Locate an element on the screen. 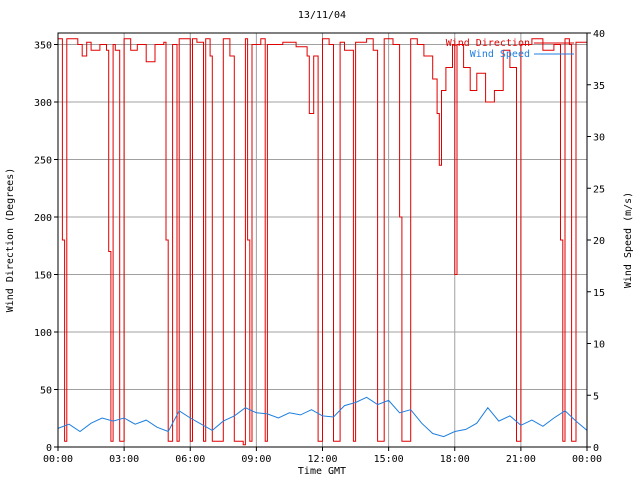  y-right-tick-label: 10 is located at coordinates (599, 345).